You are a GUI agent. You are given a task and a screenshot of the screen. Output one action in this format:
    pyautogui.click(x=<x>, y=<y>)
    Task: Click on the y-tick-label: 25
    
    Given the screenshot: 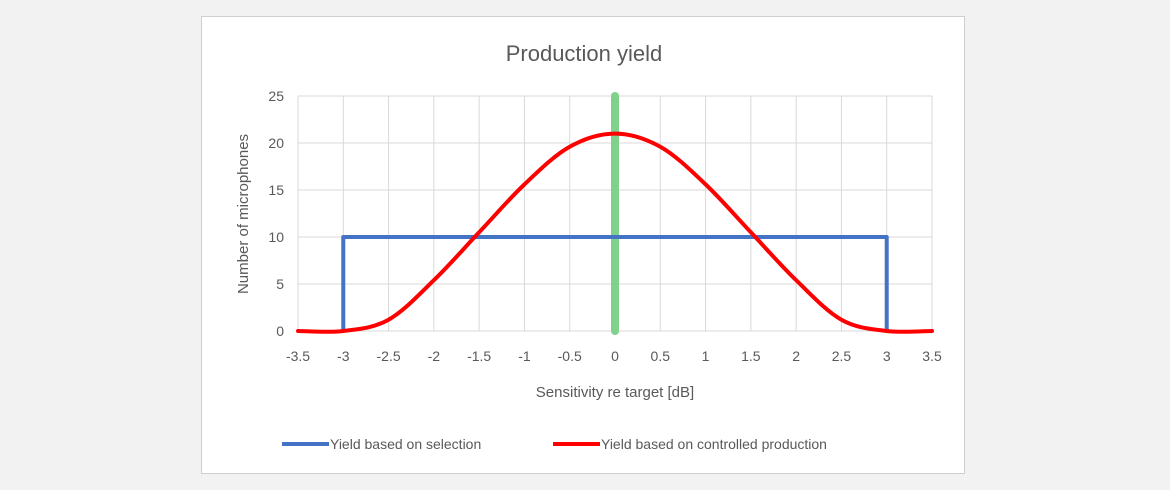 What is the action you would take?
    pyautogui.click(x=276, y=96)
    